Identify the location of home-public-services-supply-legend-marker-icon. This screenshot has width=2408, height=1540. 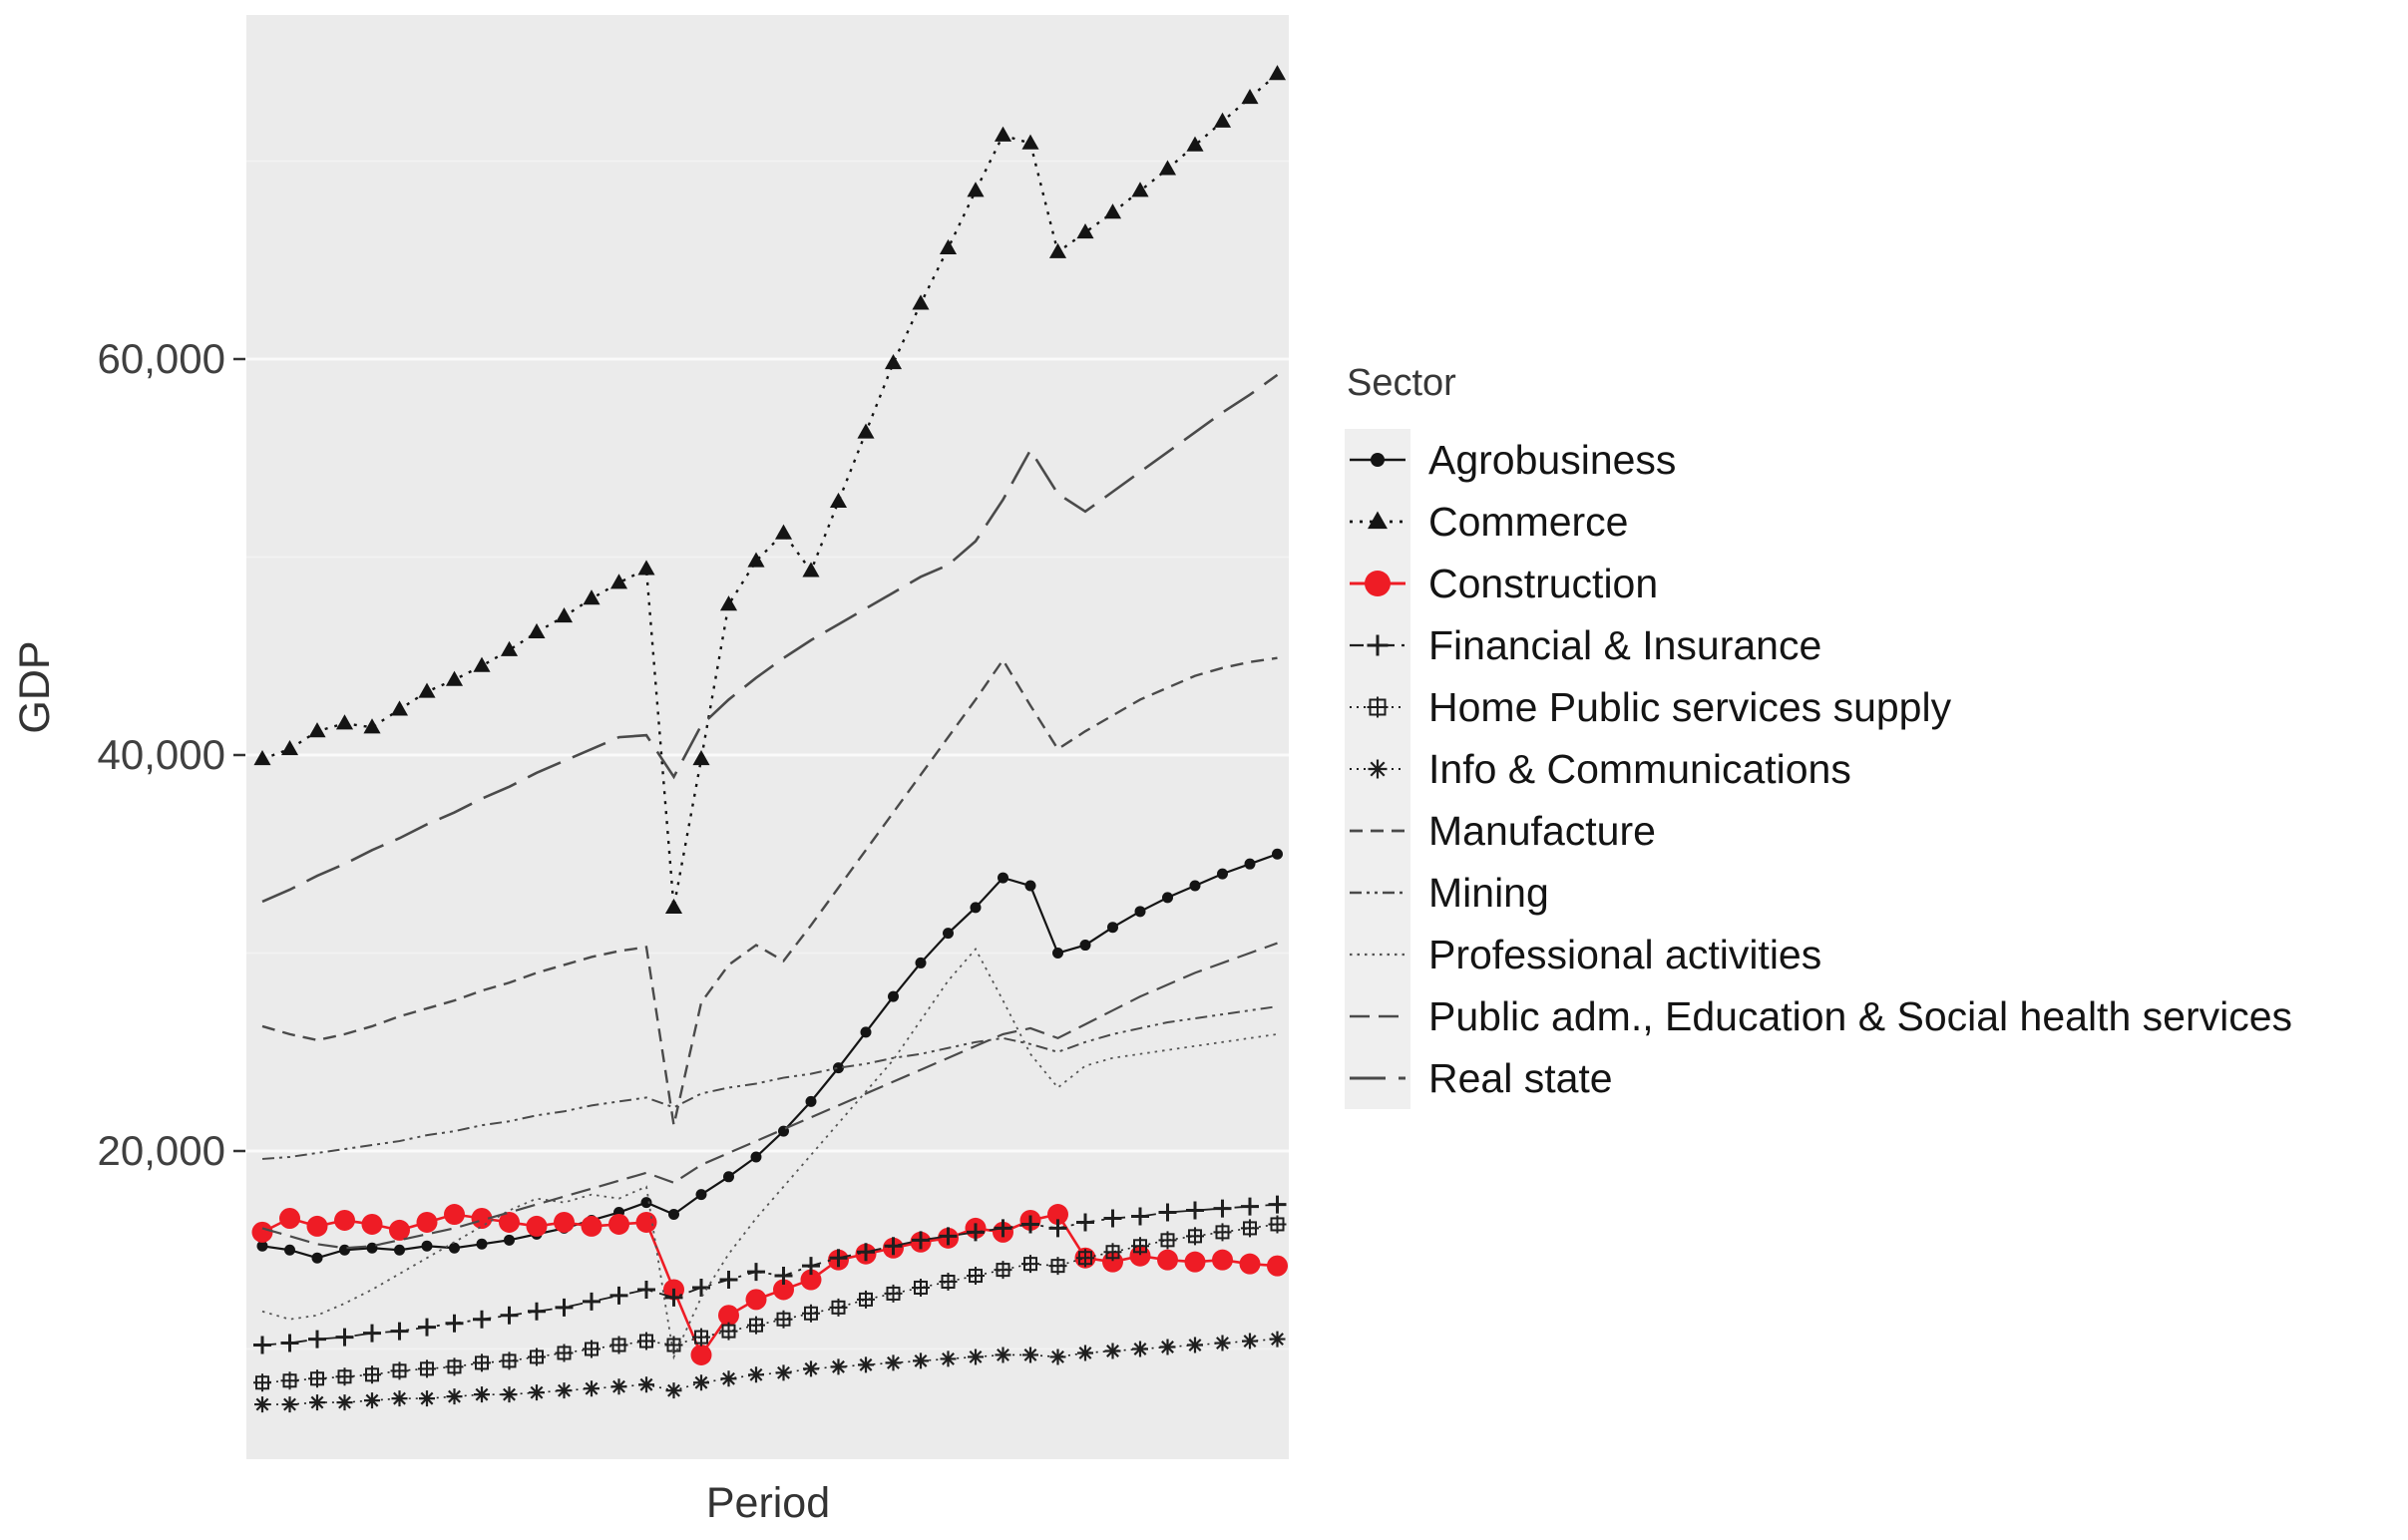
(1377, 707).